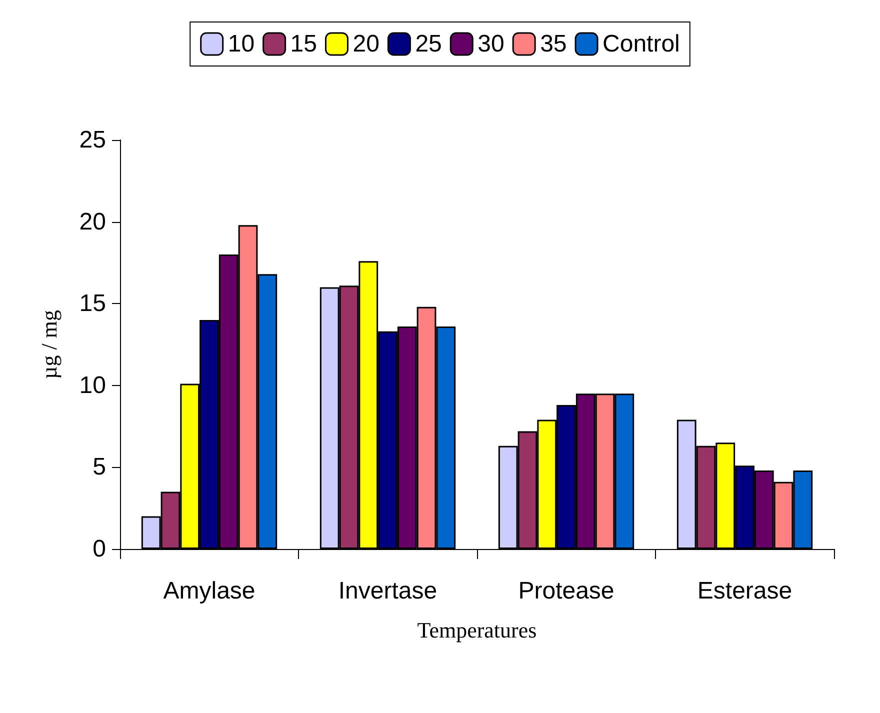  What do you see at coordinates (553, 44) in the screenshot?
I see `legend-label: 35` at bounding box center [553, 44].